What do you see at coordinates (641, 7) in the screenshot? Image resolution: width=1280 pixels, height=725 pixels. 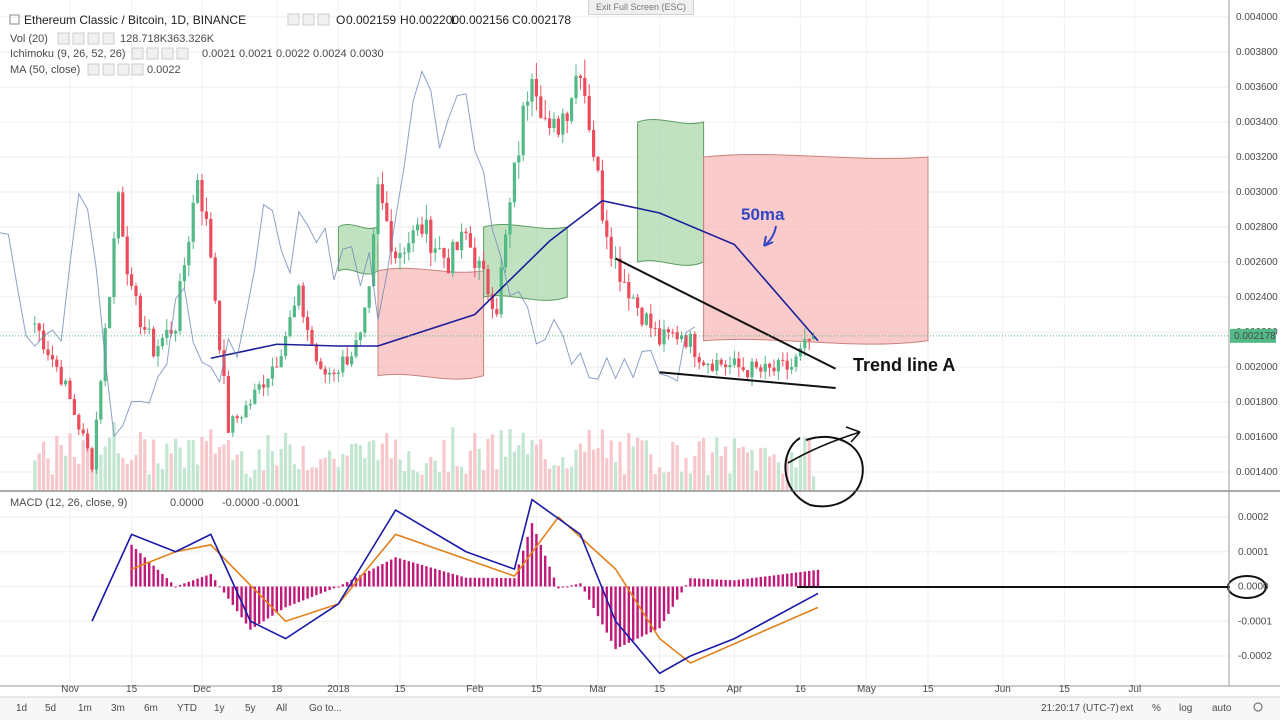 I see `exit-fullscreen-button: Exit Full Screen (ESC)` at bounding box center [641, 7].